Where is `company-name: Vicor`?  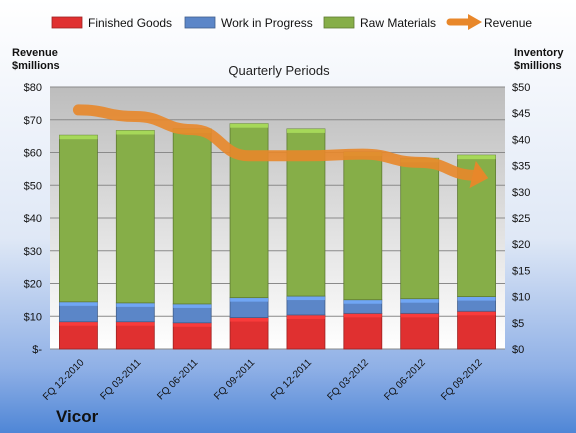 company-name: Vicor is located at coordinates (77, 416).